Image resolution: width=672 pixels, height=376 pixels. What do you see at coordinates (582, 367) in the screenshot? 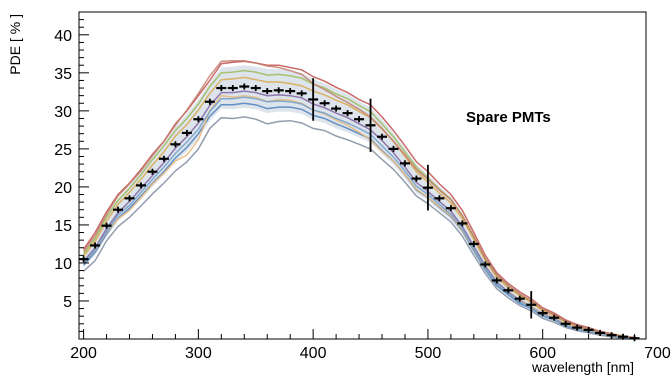
I see `x-axis-title: wavelength [nm]` at bounding box center [582, 367].